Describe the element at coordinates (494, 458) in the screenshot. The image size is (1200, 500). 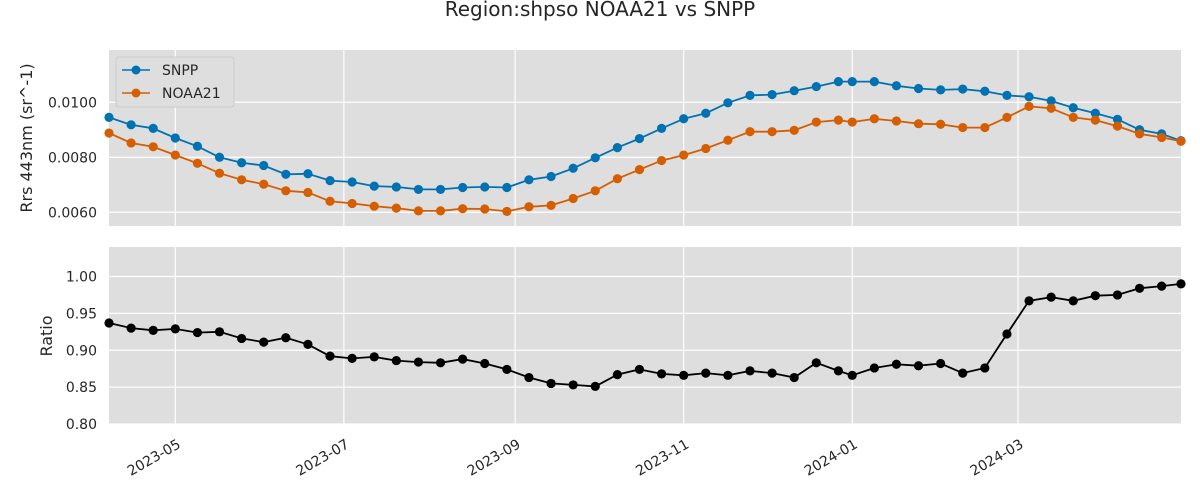
I see `x-tick-label: 2023-09` at that location.